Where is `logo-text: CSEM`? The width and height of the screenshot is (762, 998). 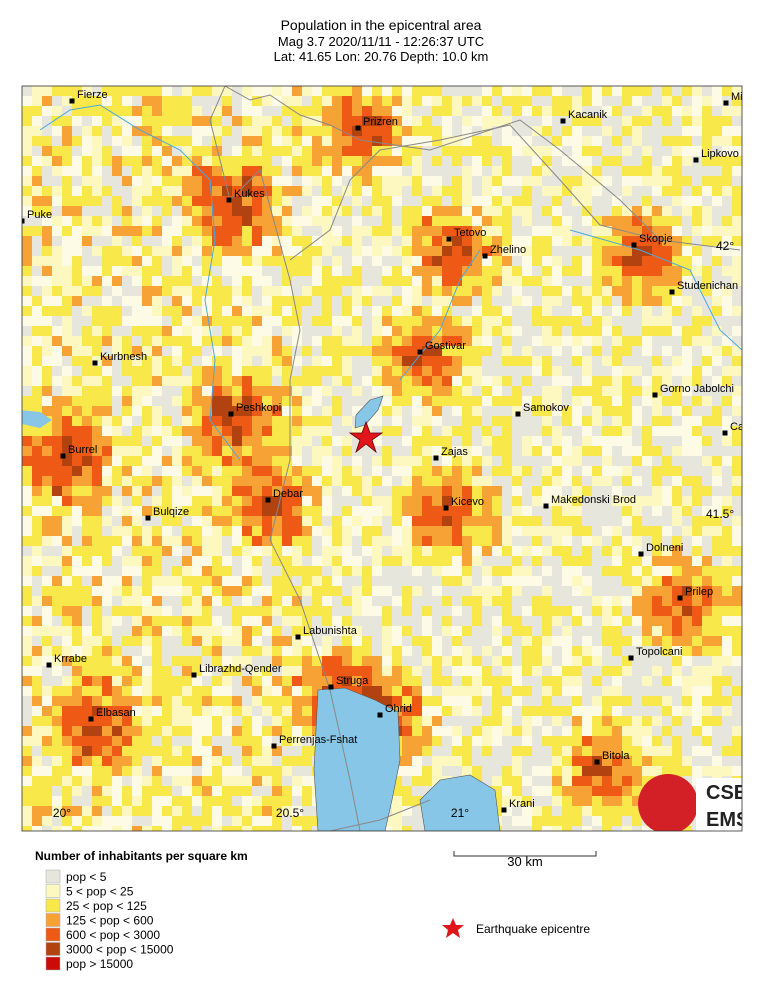
logo-text: CSEM is located at coordinates (734, 793).